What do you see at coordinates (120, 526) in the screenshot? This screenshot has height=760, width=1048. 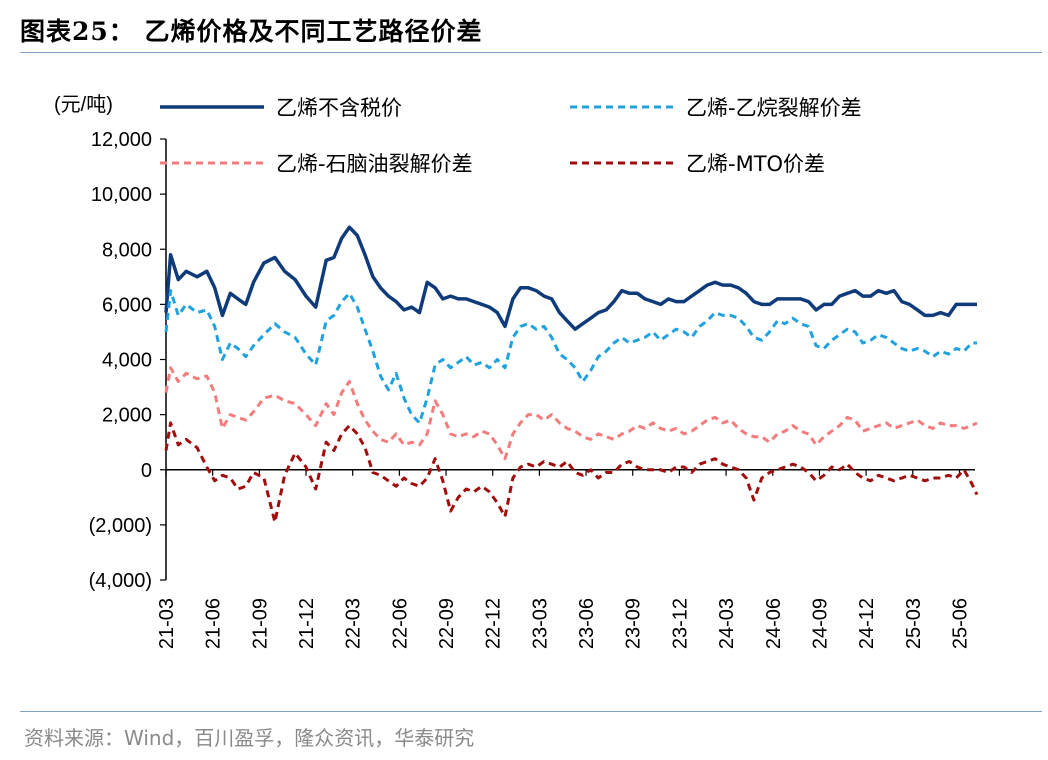 I see `y-tick-label: (2,000)` at bounding box center [120, 526].